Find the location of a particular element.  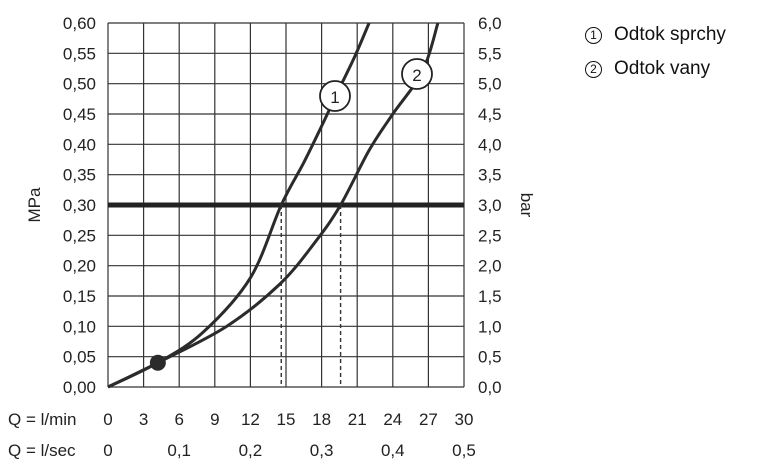

x-tick-lmin: 18 is located at coordinates (321, 419).